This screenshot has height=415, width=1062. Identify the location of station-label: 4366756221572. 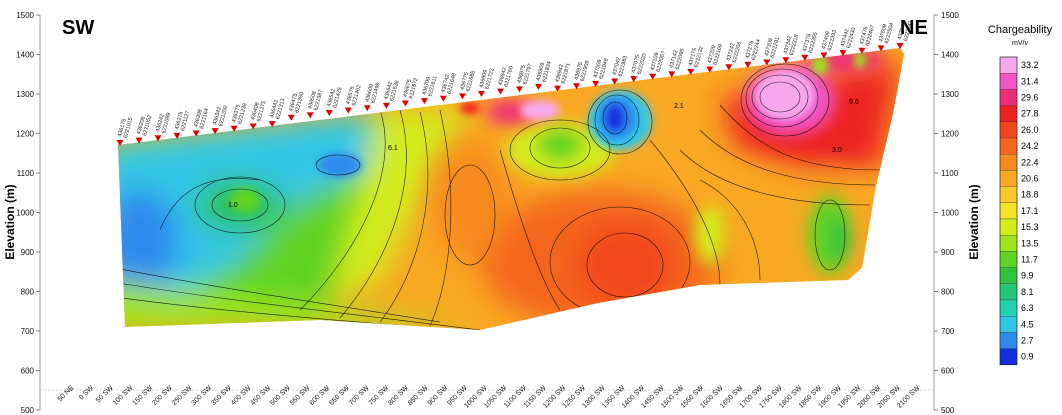
(411, 88).